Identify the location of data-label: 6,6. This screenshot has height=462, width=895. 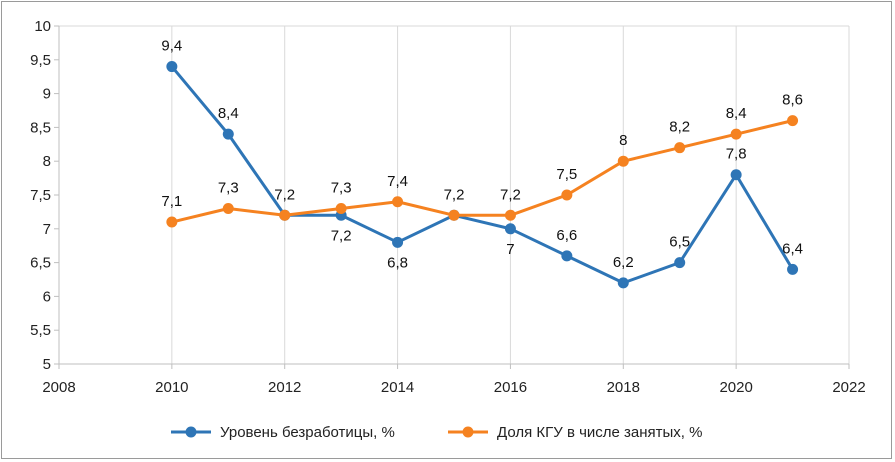
(566, 235).